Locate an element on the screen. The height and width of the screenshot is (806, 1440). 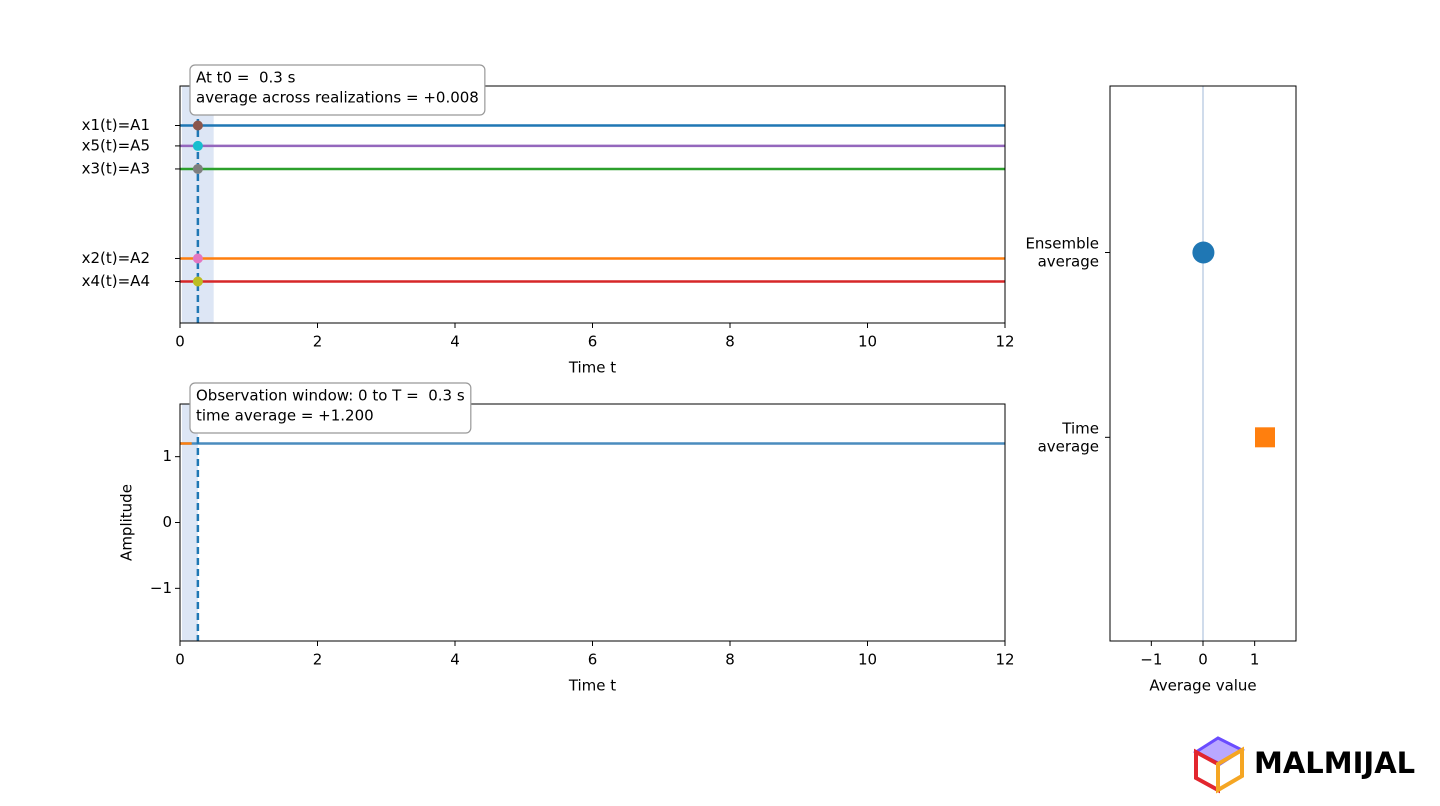
logo-cube-top is located at coordinates (1219, 751).